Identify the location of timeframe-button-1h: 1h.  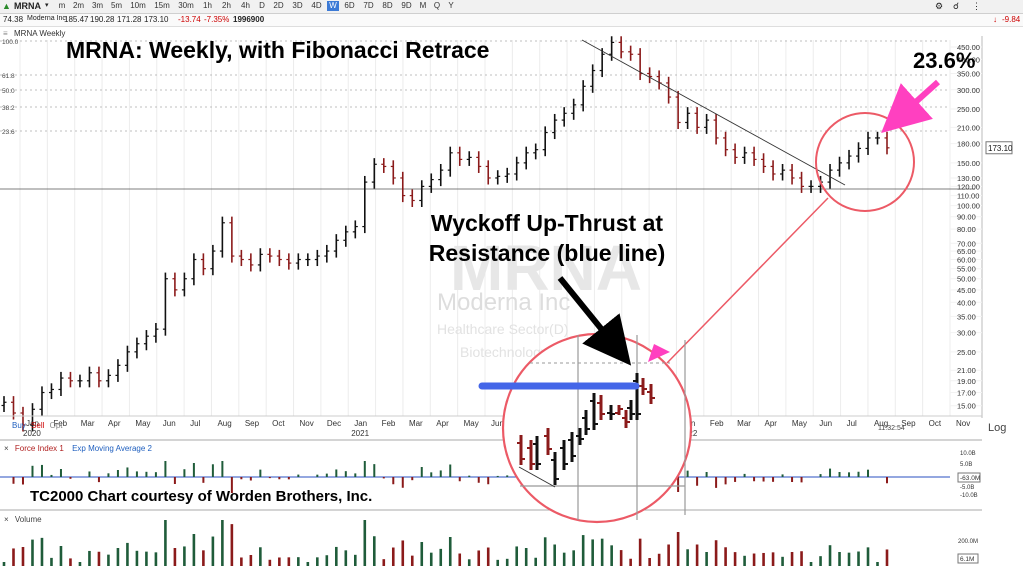
(207, 5).